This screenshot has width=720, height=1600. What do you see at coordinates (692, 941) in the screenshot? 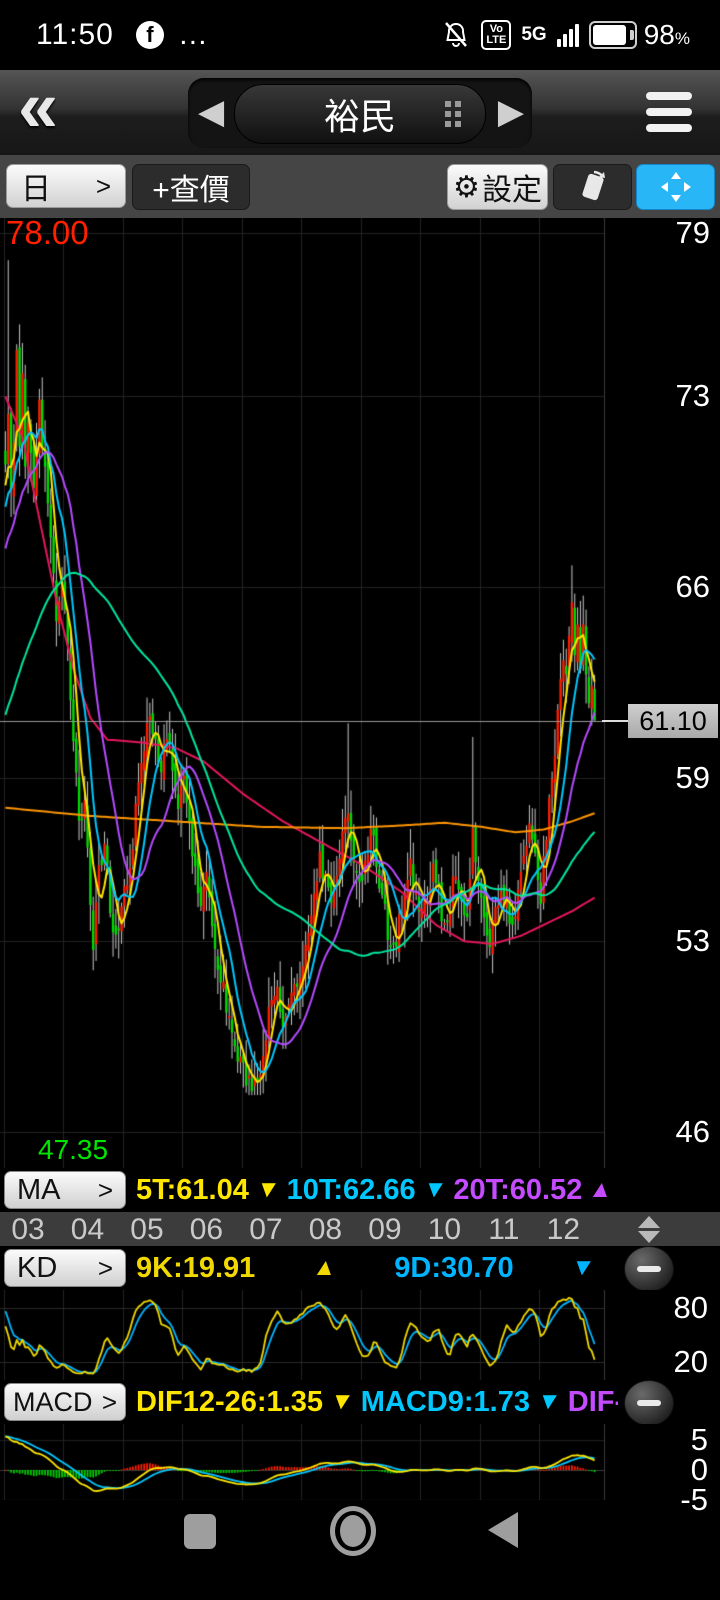
I see `y-axis-tick-label: 53` at bounding box center [692, 941].